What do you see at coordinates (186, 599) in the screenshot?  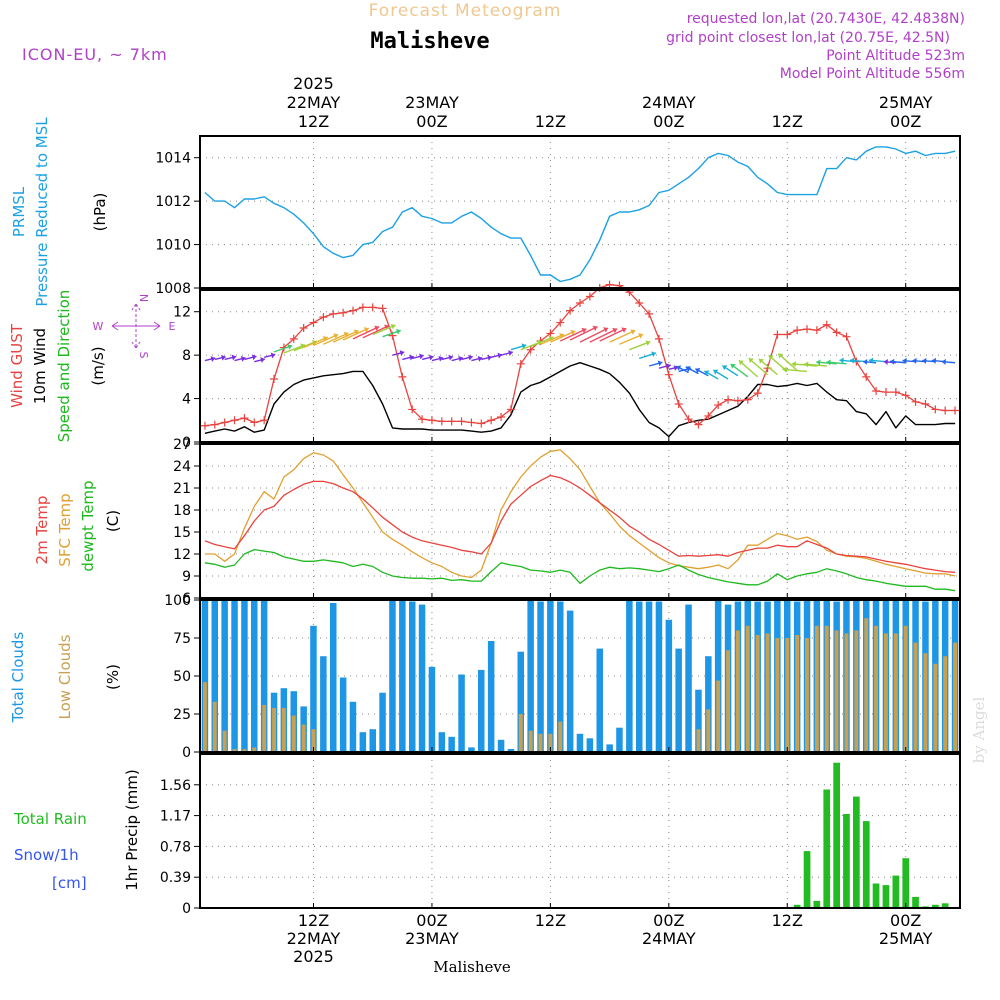 I see `y-tick-label: 6` at bounding box center [186, 599].